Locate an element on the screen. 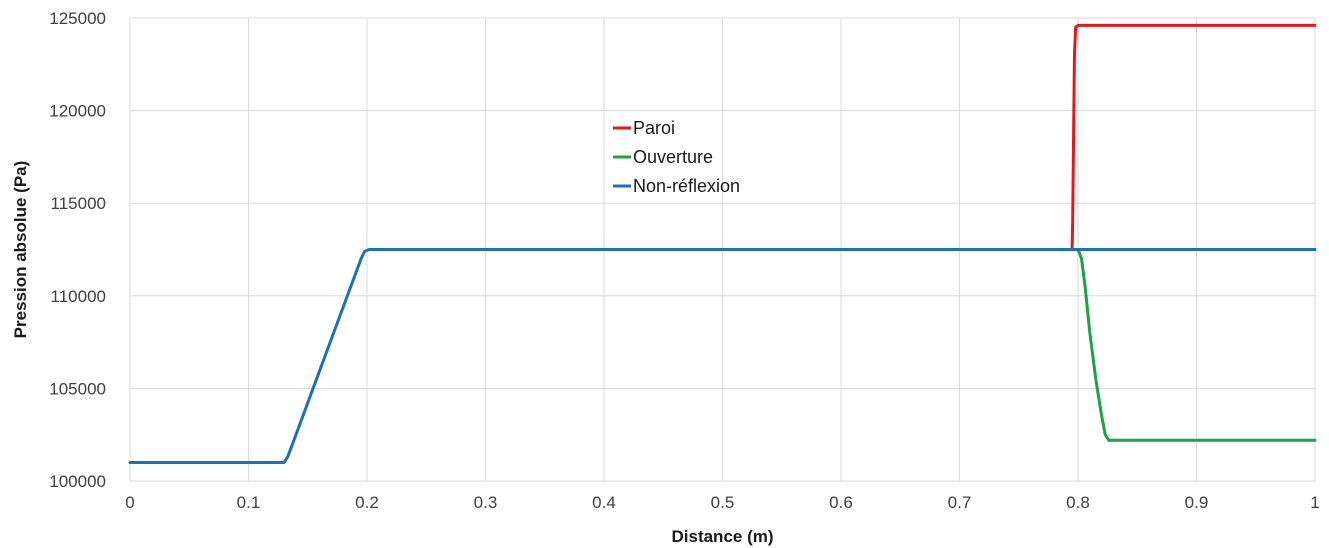 This screenshot has width=1329, height=548. x-tick-labels: 0 0.1 0.2 0.3 0.4 0.5 0.6 0.7 0.8 0.9 1 is located at coordinates (722, 502).